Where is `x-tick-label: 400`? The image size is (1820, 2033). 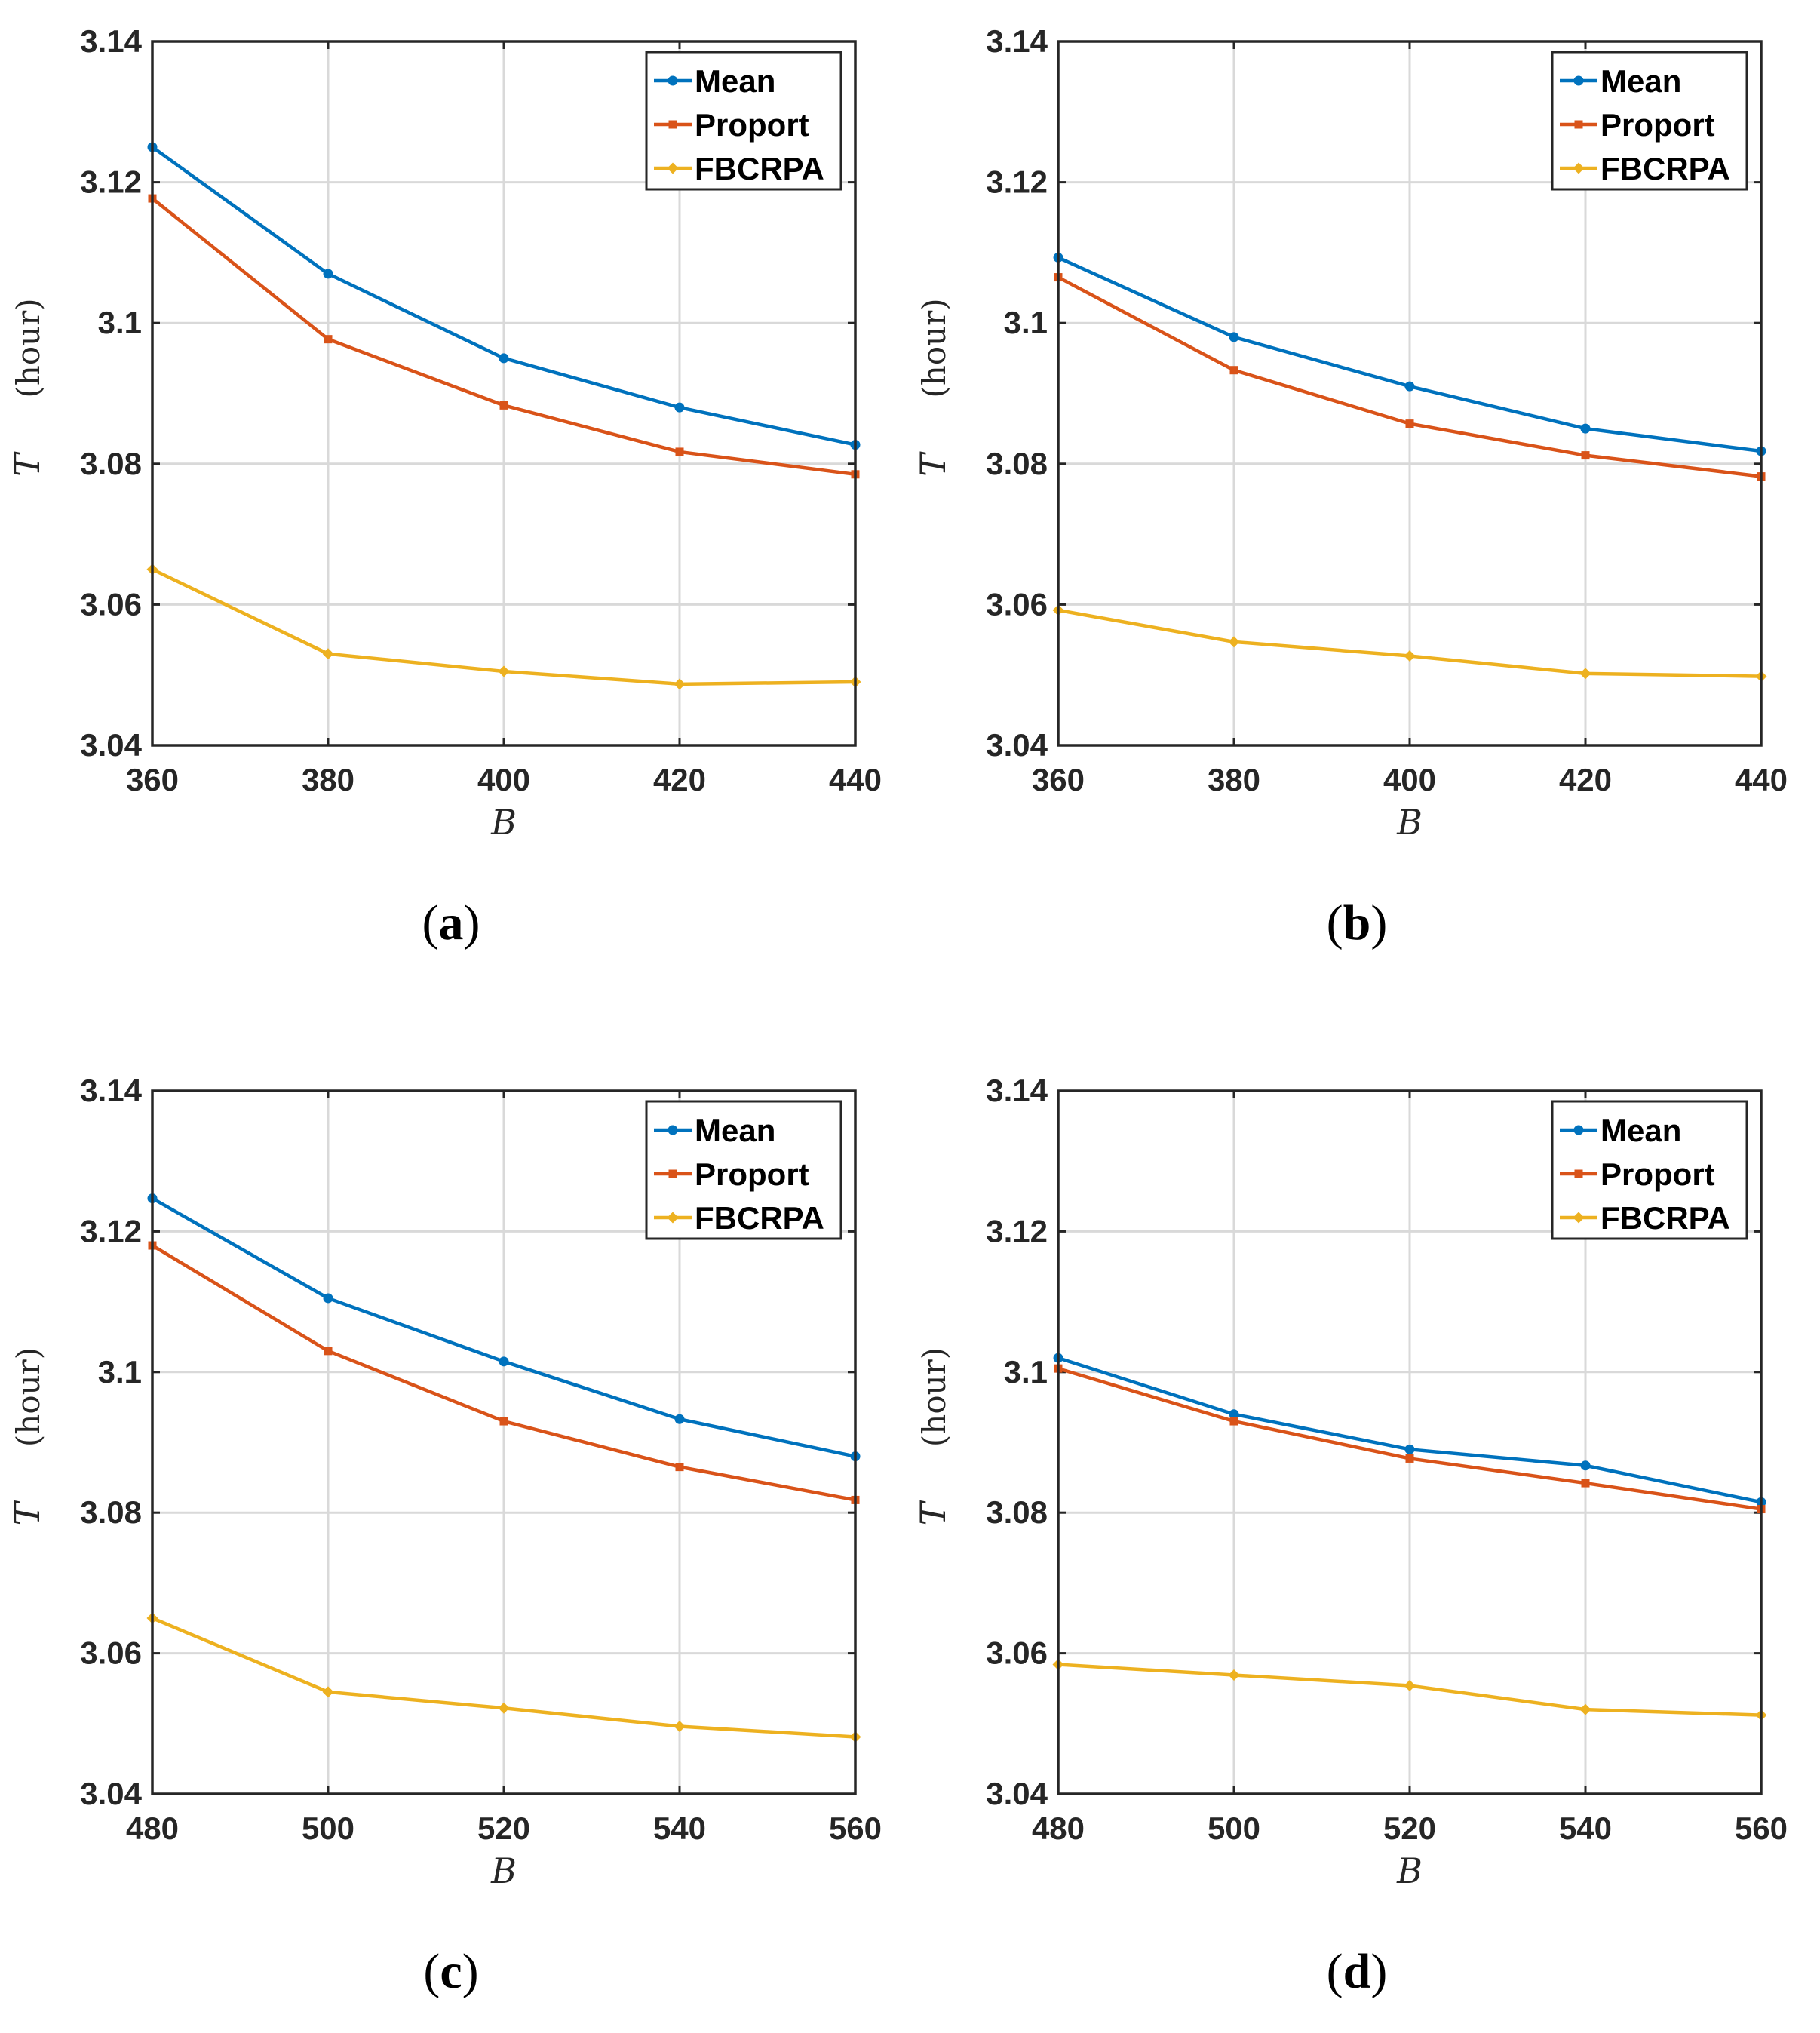 x-tick-label: 400 is located at coordinates (504, 779).